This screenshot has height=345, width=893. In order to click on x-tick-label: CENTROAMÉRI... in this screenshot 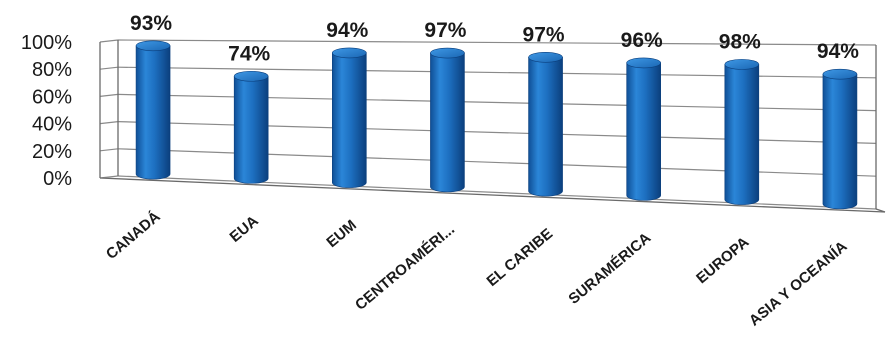, I will do `click(405, 267)`.